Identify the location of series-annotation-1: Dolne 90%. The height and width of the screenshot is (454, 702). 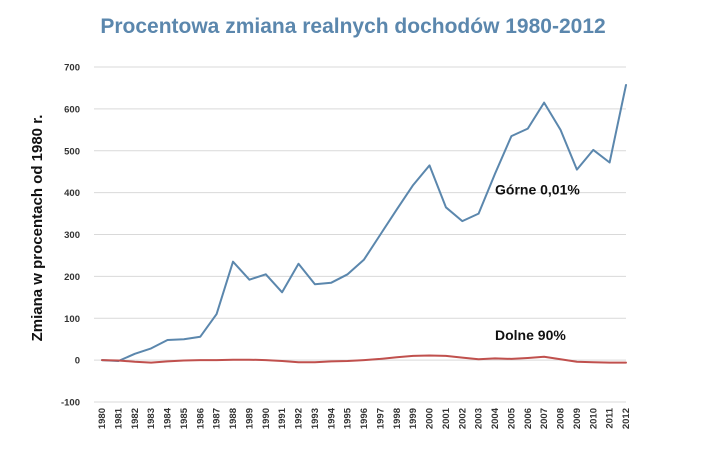
(530, 335).